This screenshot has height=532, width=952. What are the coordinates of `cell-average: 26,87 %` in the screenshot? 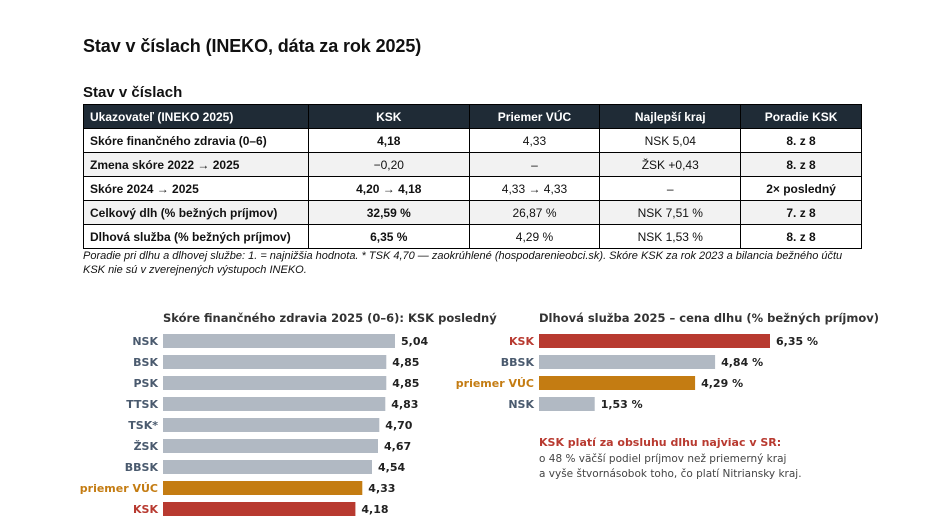 It's located at (534, 212).